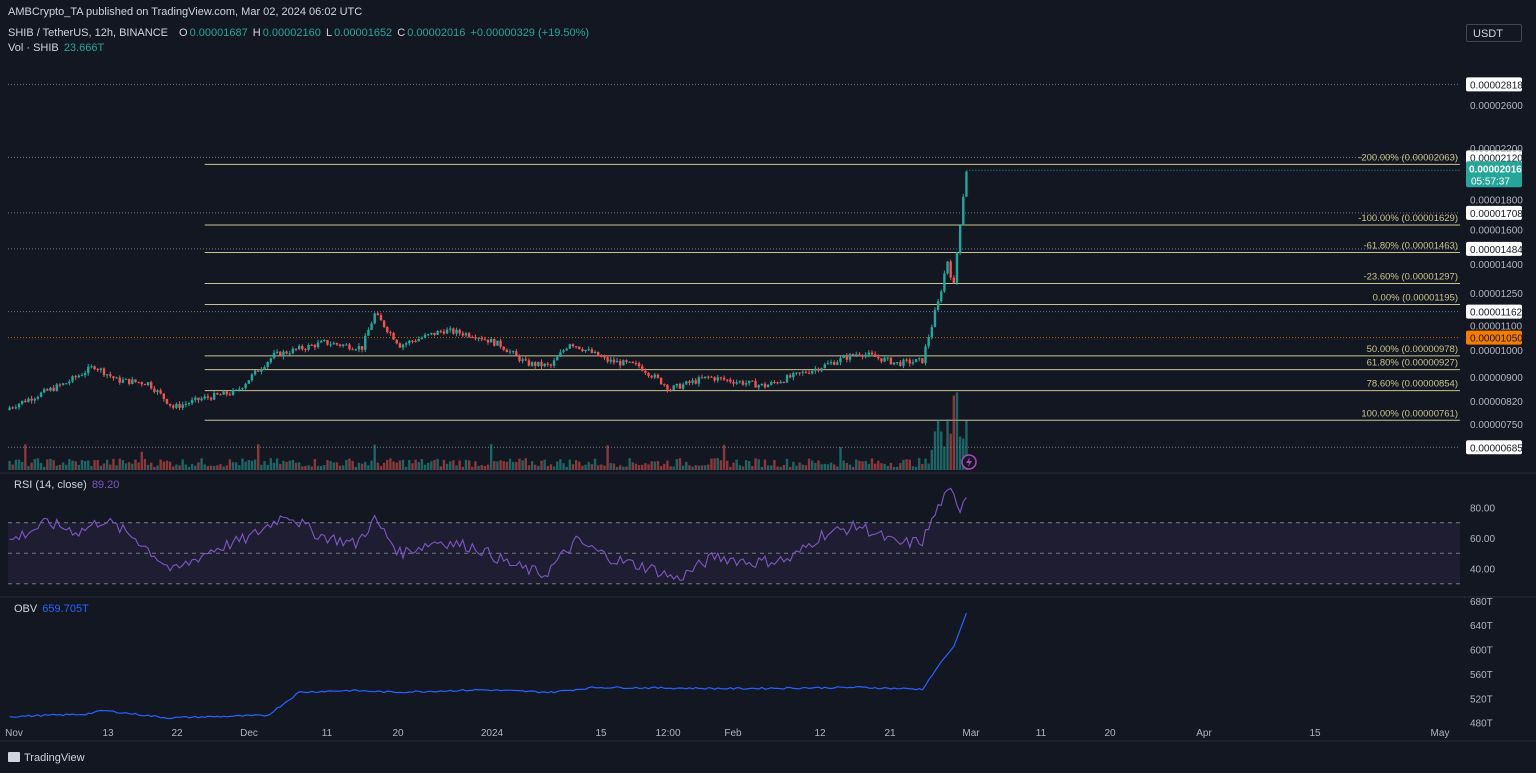  Describe the element at coordinates (1494, 33) in the screenshot. I see `currency-unit: USDT` at that location.